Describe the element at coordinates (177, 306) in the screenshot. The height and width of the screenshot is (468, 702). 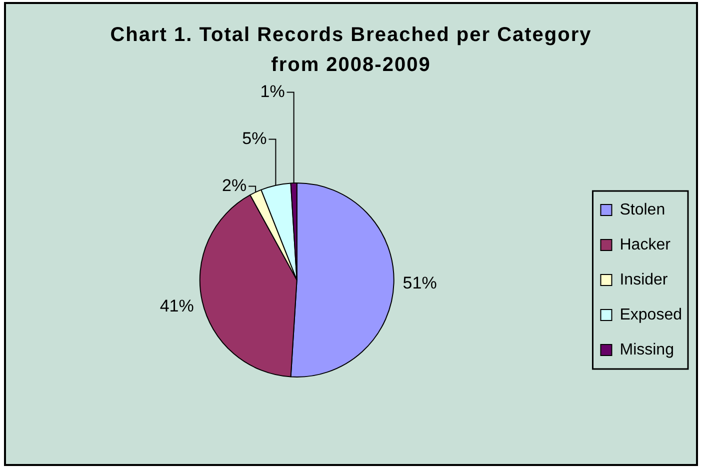
I see `data-label: 41%` at that location.